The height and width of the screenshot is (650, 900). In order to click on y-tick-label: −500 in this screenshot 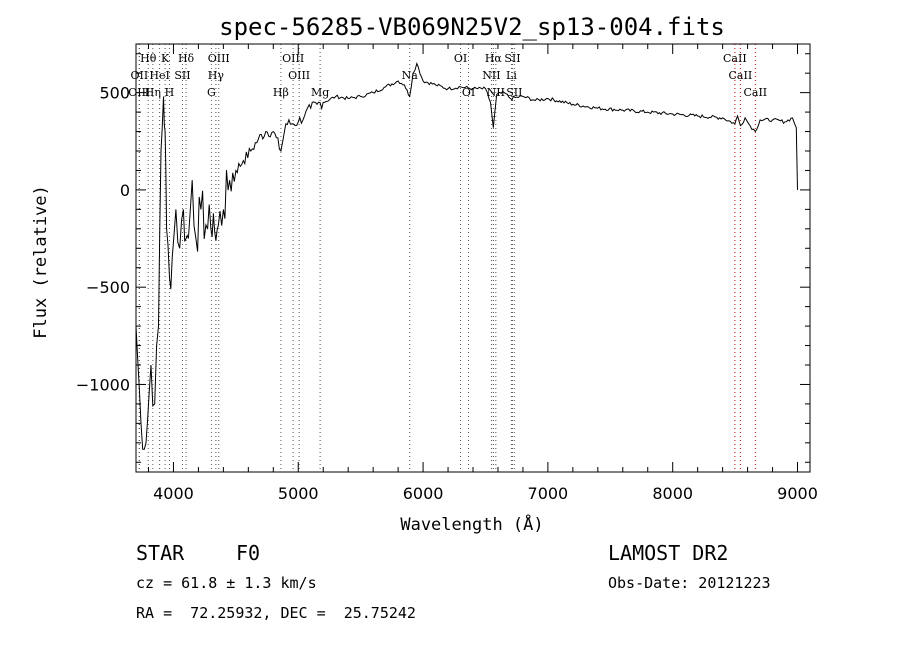, I will do `click(108, 287)`.